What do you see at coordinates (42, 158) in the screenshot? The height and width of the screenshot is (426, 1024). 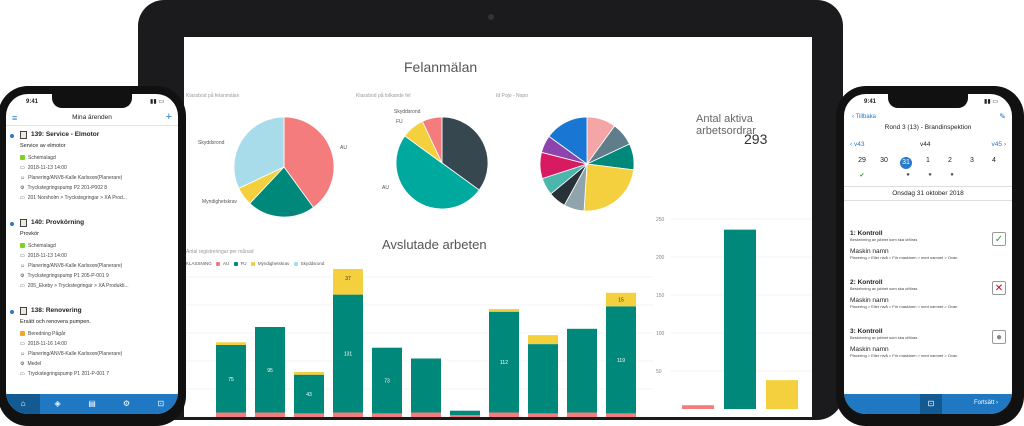 I see `task-status: Schemalagd` at bounding box center [42, 158].